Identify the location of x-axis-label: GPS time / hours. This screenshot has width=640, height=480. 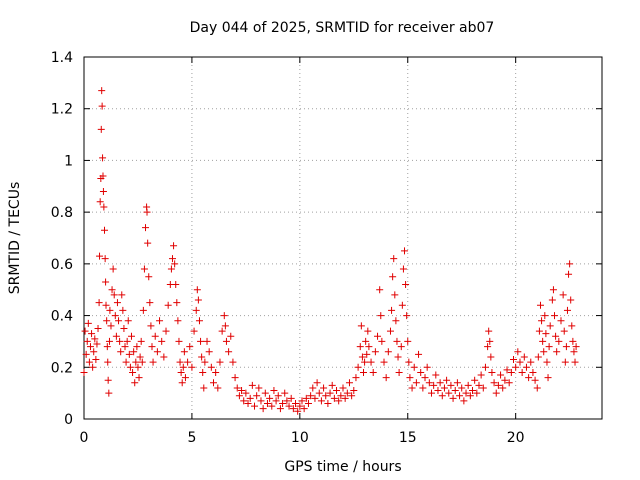
(342, 467).